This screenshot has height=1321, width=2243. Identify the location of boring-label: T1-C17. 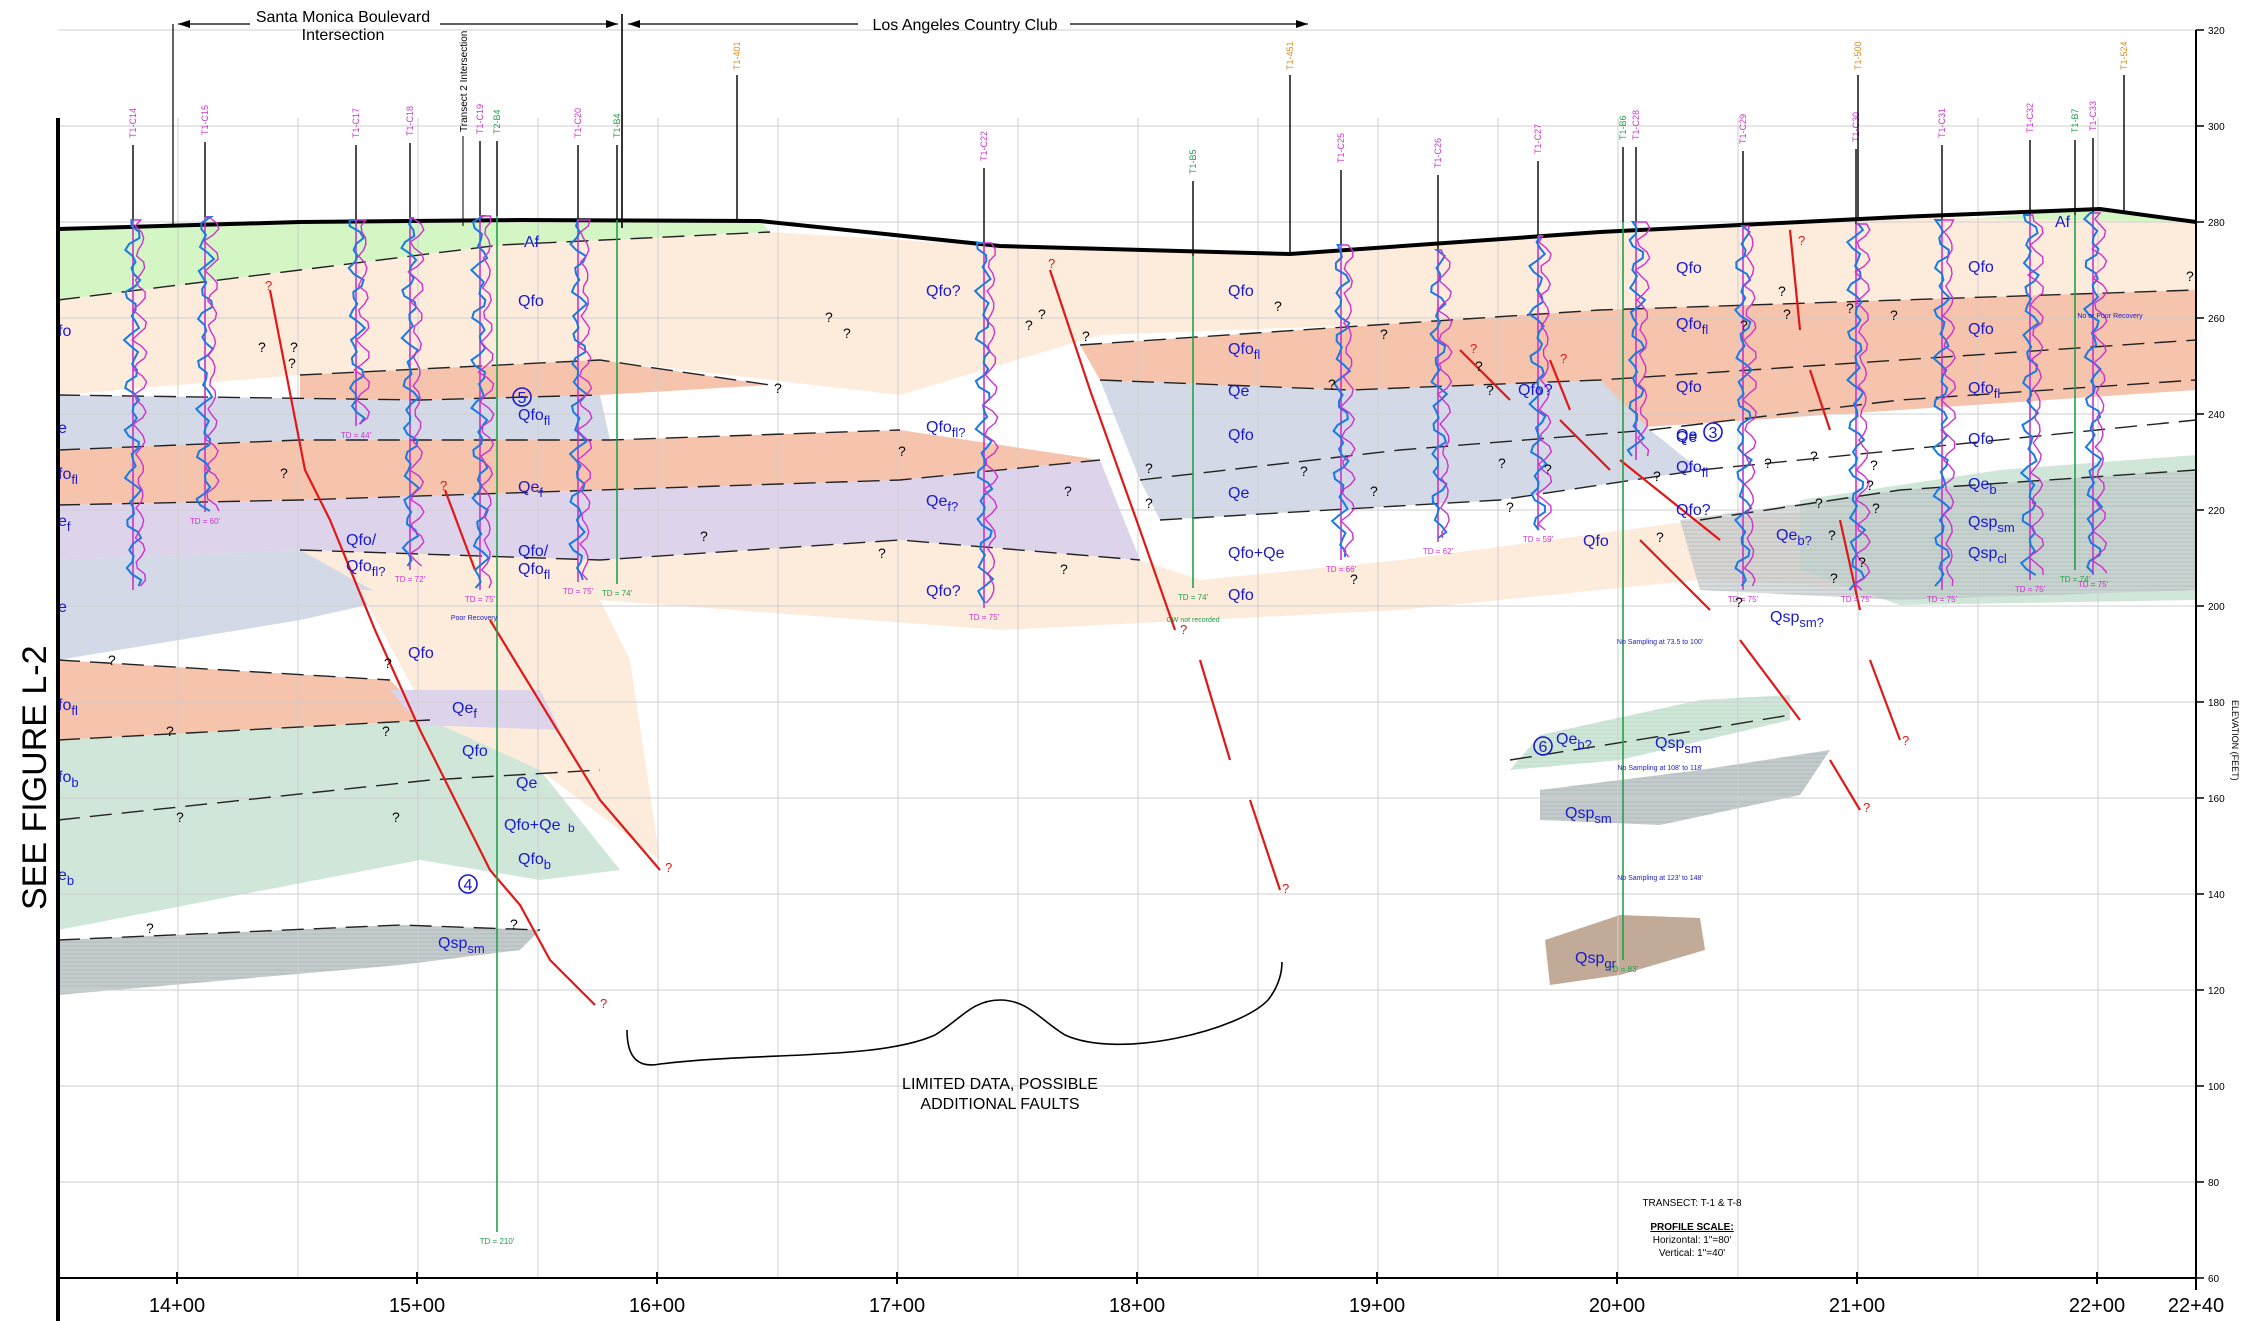
(356, 123).